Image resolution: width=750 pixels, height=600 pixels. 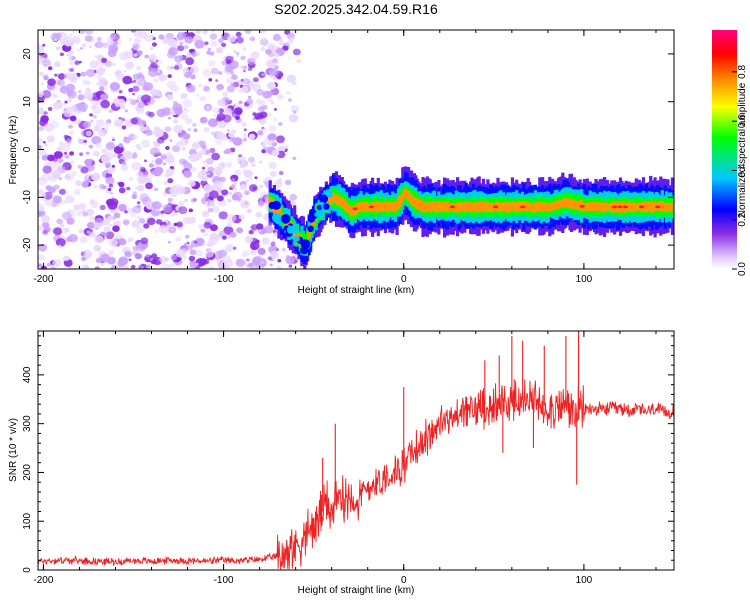 What do you see at coordinates (673, 207) in the screenshot?
I see `track-cell` at bounding box center [673, 207].